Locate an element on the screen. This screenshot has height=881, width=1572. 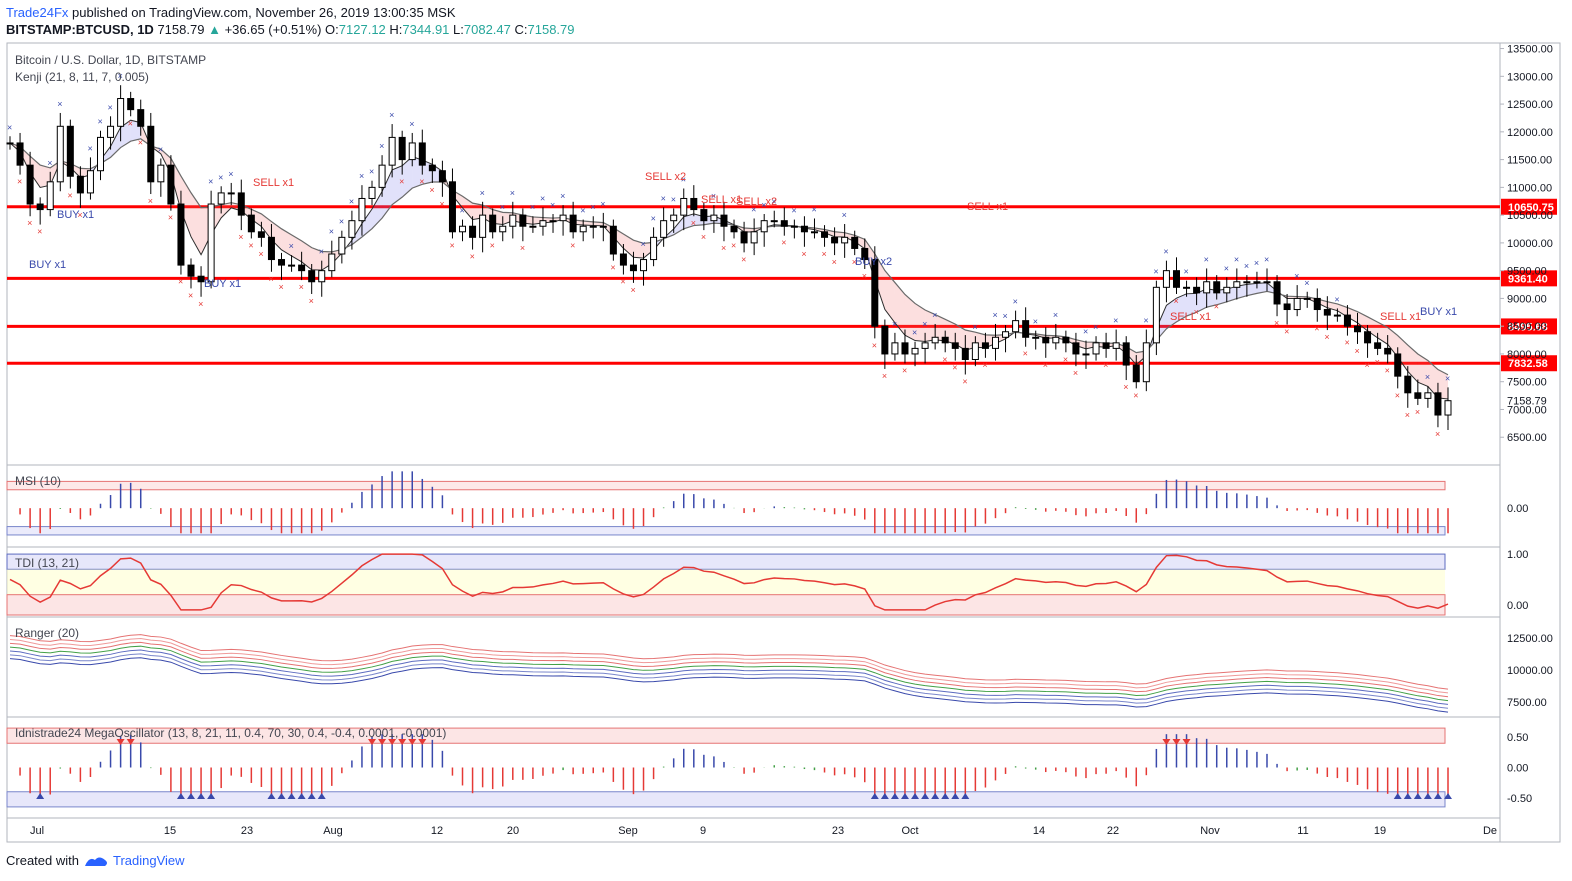
trade-signal-label: BUY x1 is located at coordinates (47, 265).